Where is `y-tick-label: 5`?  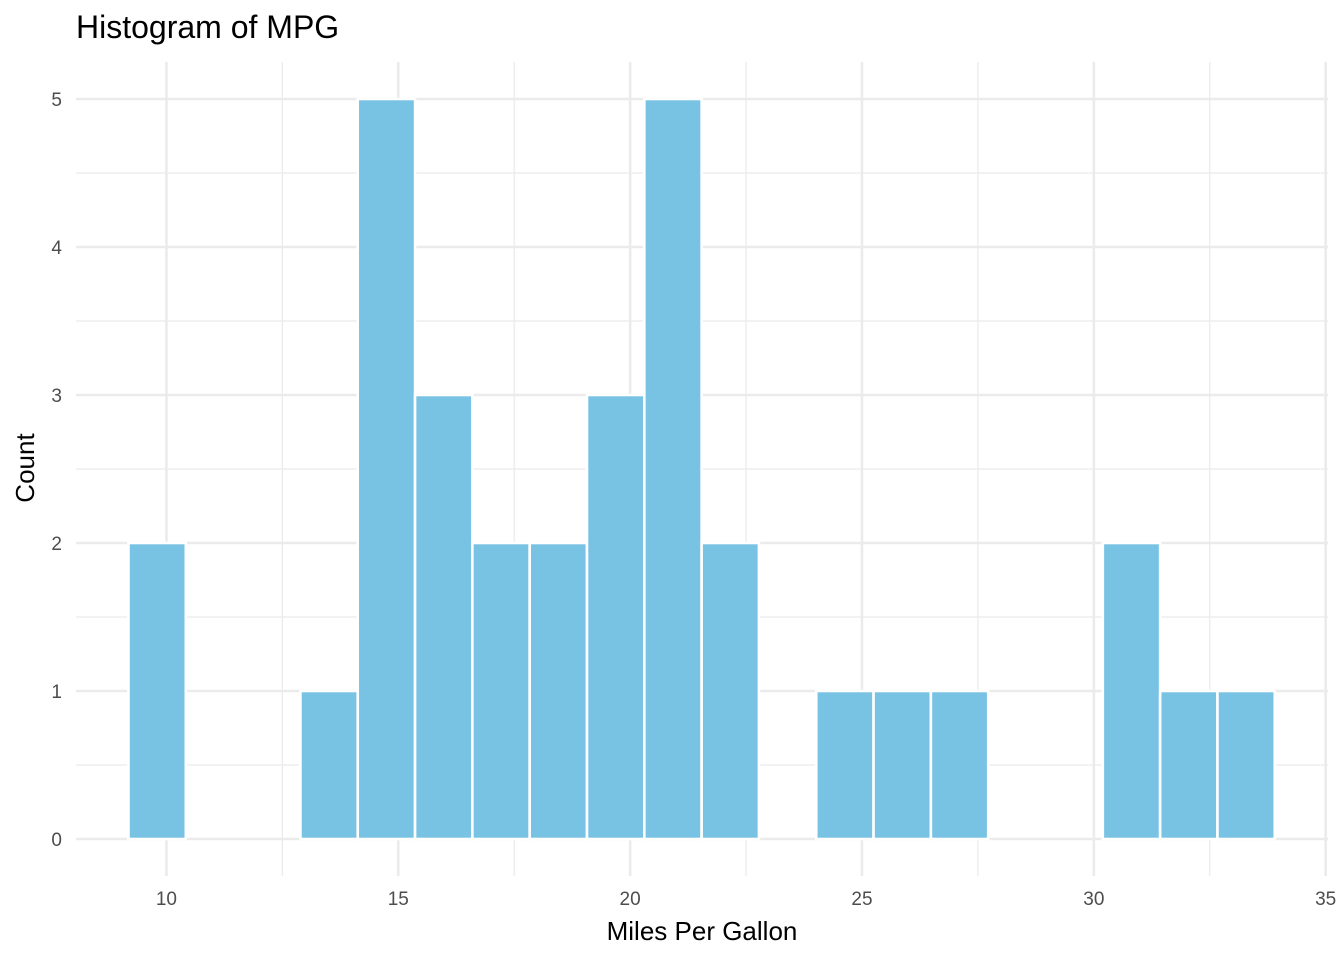 y-tick-label: 5 is located at coordinates (56, 100).